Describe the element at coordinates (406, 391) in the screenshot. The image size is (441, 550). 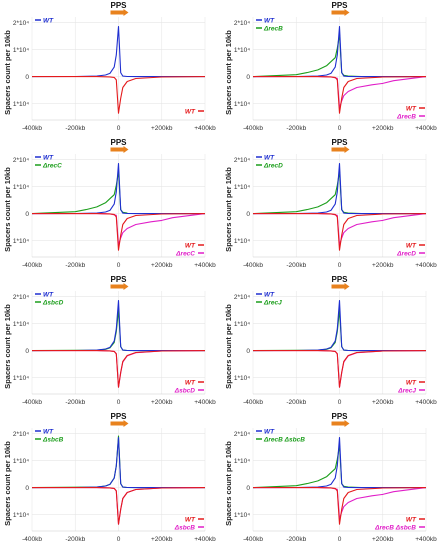
I see `legend-label: ΔrecJ` at that location.